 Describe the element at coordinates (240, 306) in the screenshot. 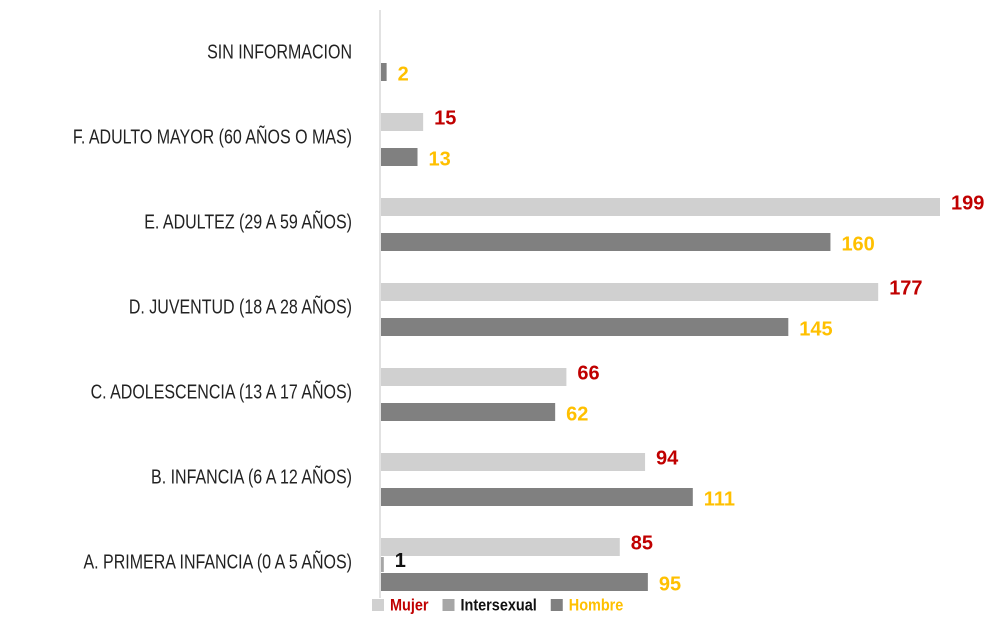

I see `category-label: D. JUVENTUD (18 A 28 AÑOS)` at that location.